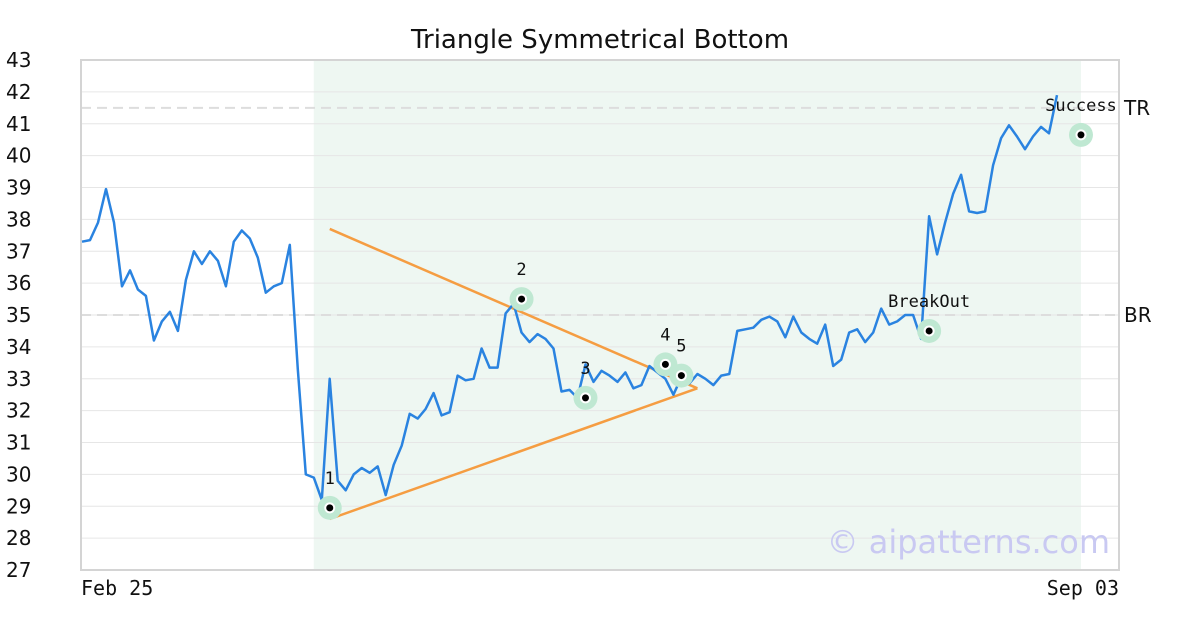  I want to click on y-tick-label: 29, so click(18, 506).